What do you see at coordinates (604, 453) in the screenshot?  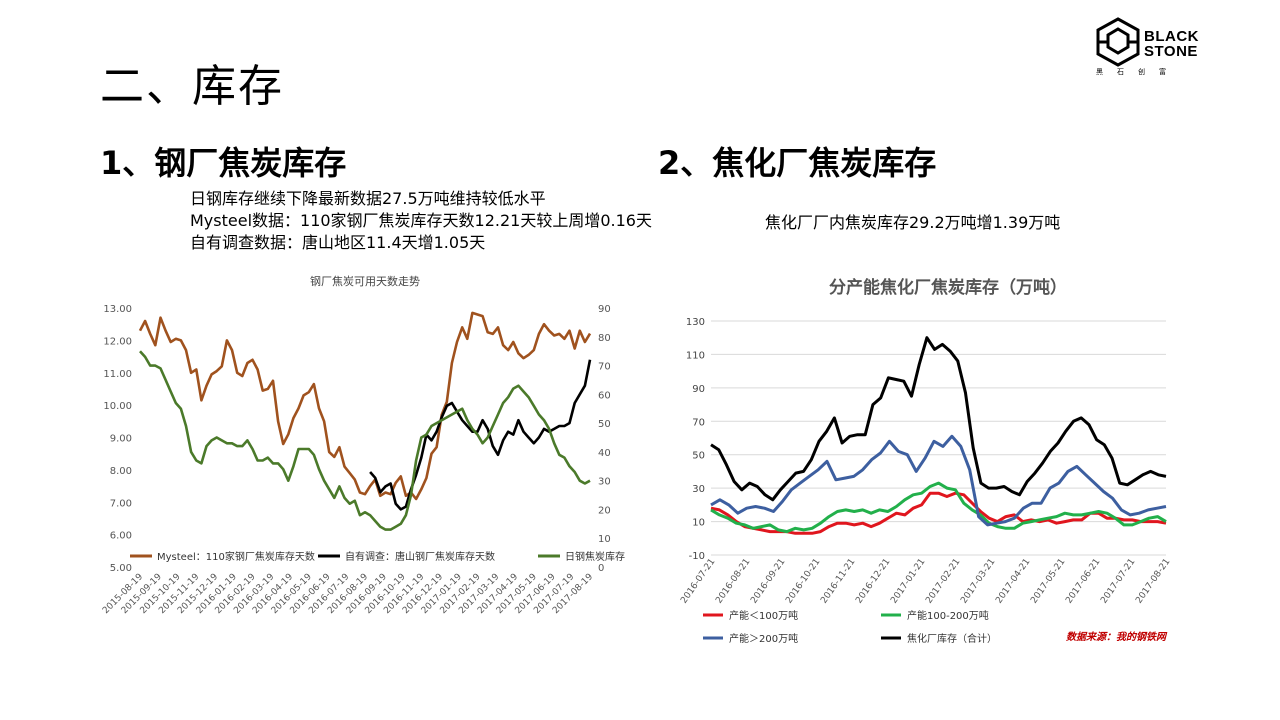 I see `y-right-tick-label: 40` at bounding box center [604, 453].